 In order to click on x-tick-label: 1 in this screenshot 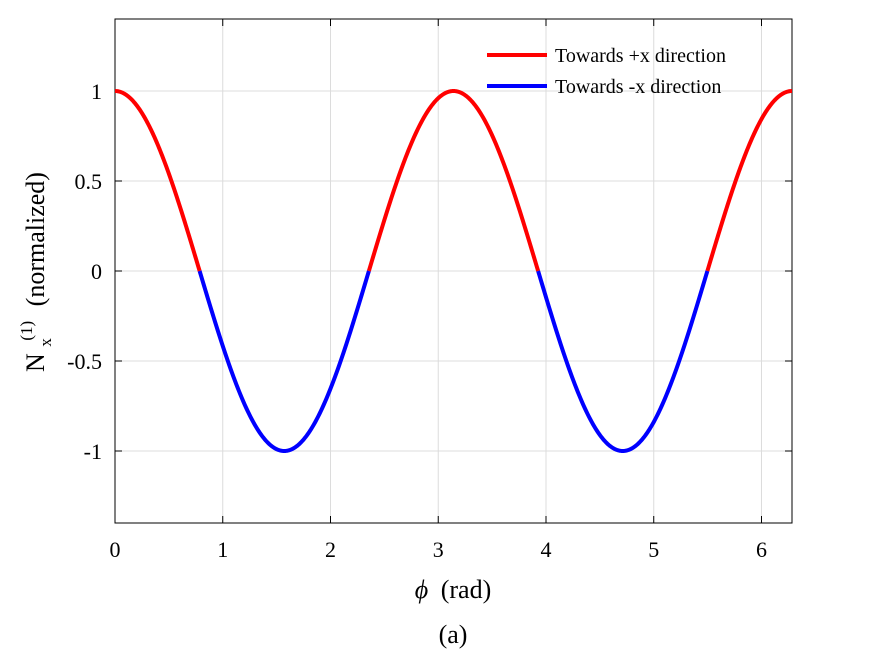, I will do `click(222, 549)`.